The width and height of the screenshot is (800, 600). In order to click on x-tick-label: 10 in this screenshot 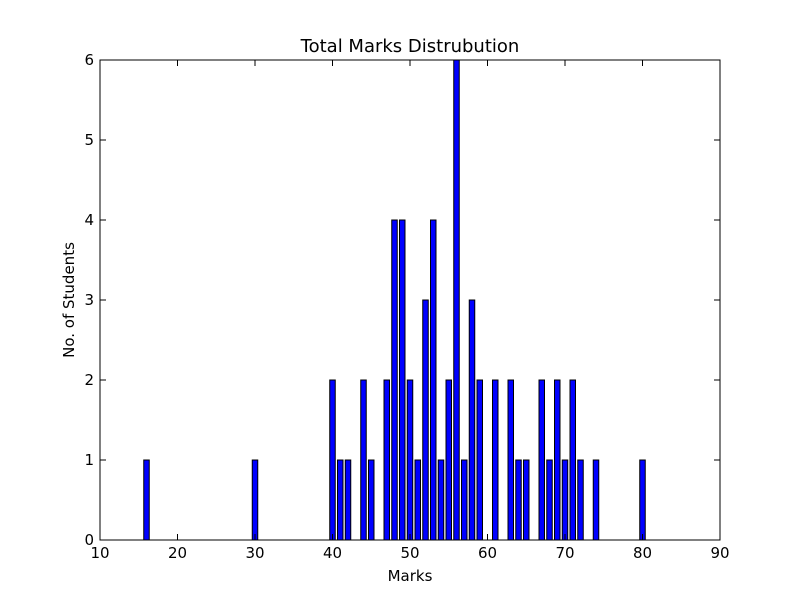, I will do `click(99, 553)`.